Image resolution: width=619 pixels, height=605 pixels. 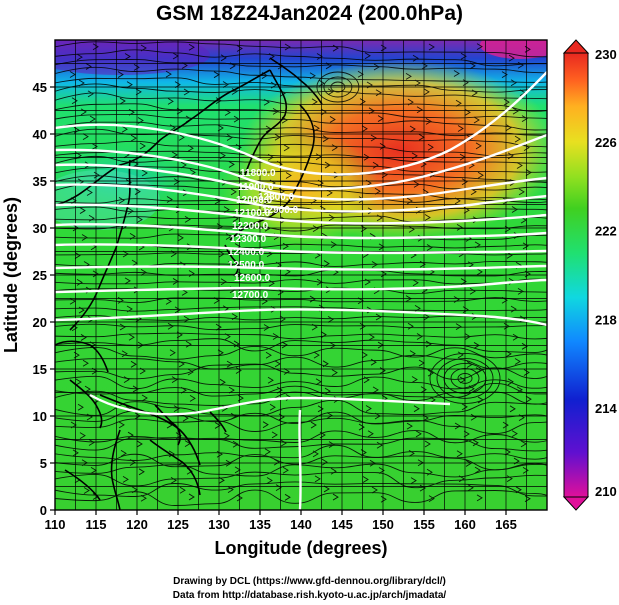 I want to click on x-tick-label: 150, so click(x=383, y=524).